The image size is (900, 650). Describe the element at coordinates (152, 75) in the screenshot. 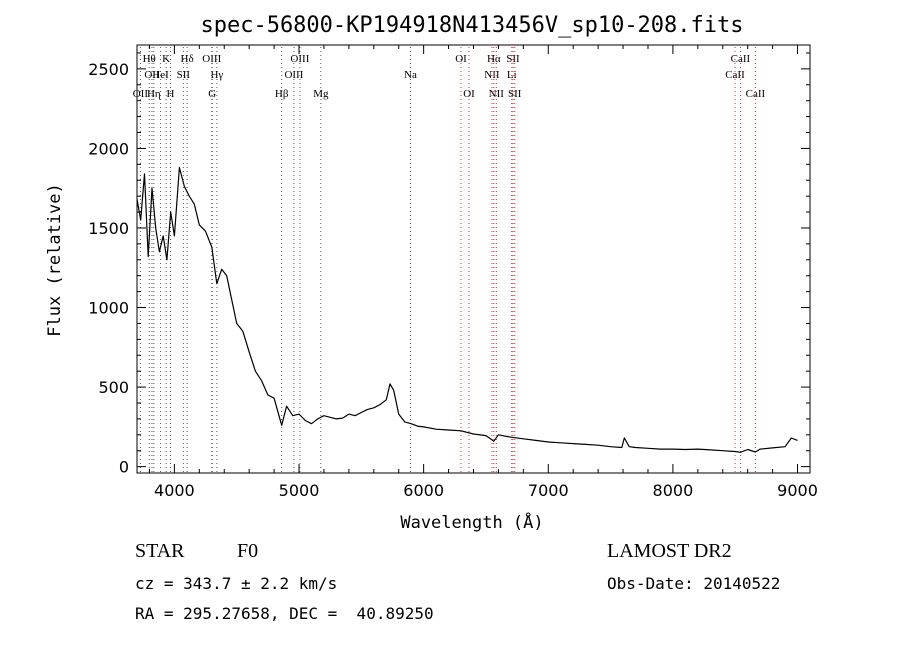

I see `line-label: OII` at that location.